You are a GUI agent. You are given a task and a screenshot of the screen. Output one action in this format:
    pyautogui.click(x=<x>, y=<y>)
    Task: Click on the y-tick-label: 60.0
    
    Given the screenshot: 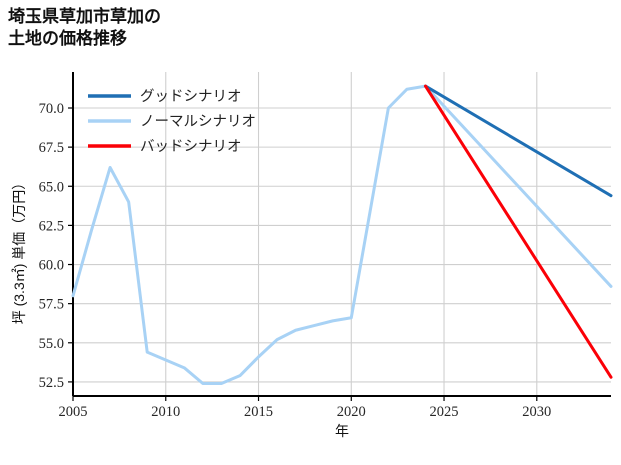 What is the action you would take?
    pyautogui.click(x=51, y=266)
    